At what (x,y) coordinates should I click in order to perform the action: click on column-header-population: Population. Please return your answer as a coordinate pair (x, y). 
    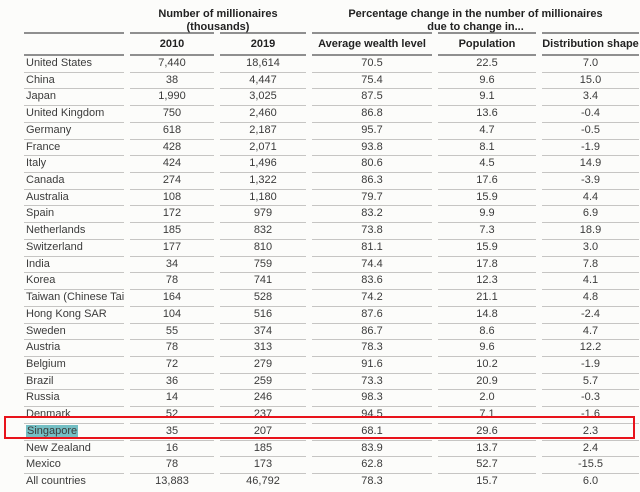
    Looking at the image, I should click on (487, 45).